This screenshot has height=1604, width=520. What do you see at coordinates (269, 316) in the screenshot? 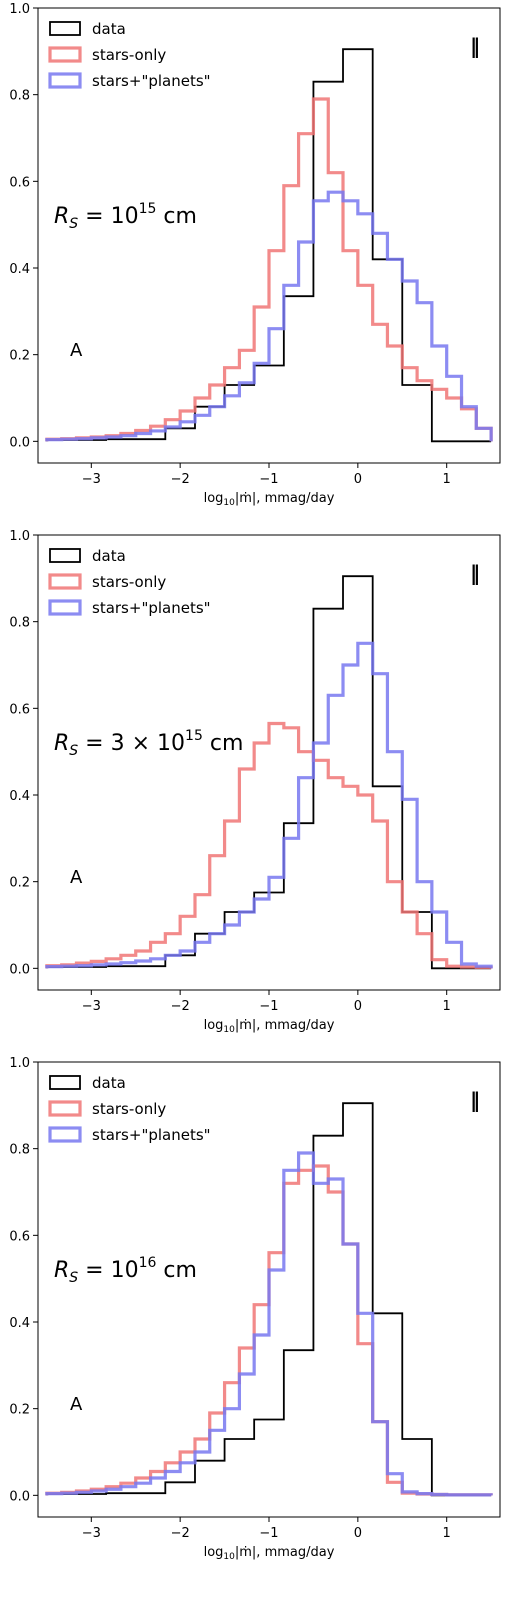
I see `stars-planets-line` at bounding box center [269, 316].